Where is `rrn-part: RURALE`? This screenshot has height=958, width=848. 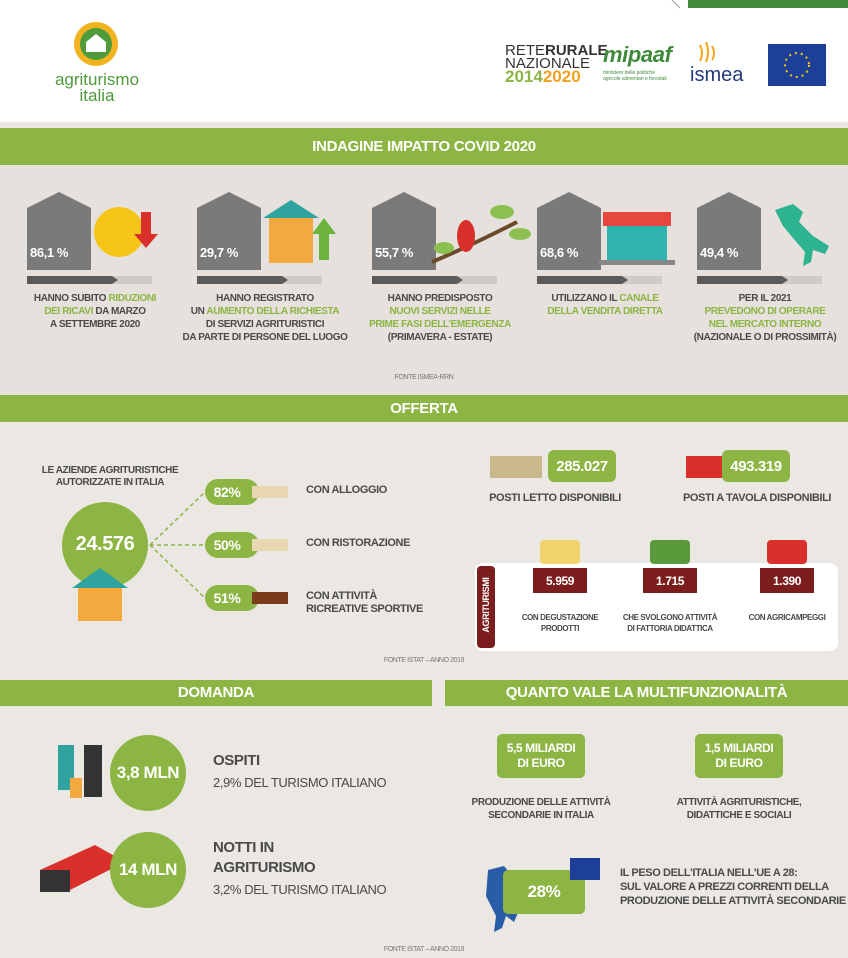
rrn-part: RURALE is located at coordinates (576, 50).